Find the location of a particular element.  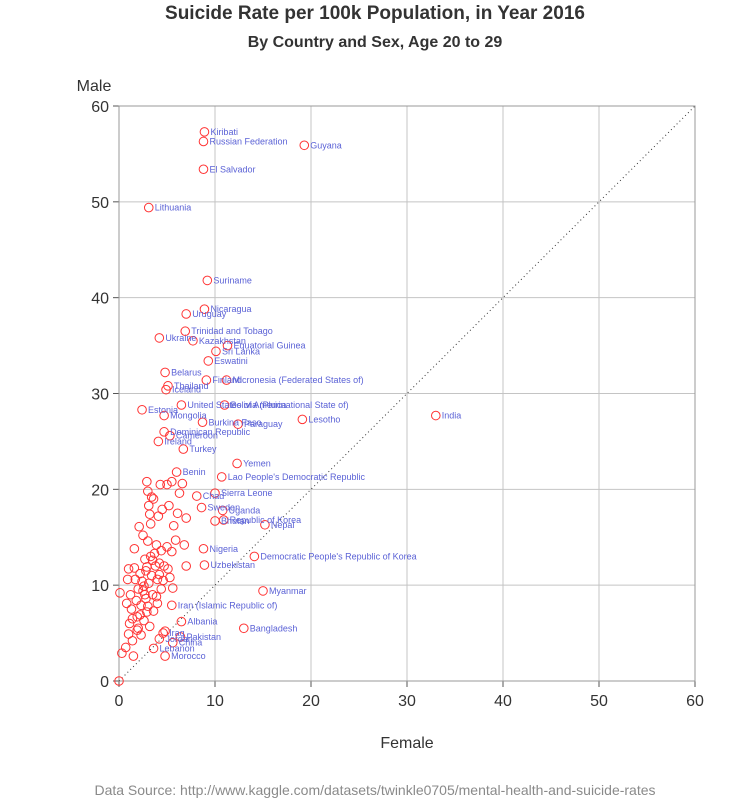

point-label: Uzbekistan is located at coordinates (232, 565).